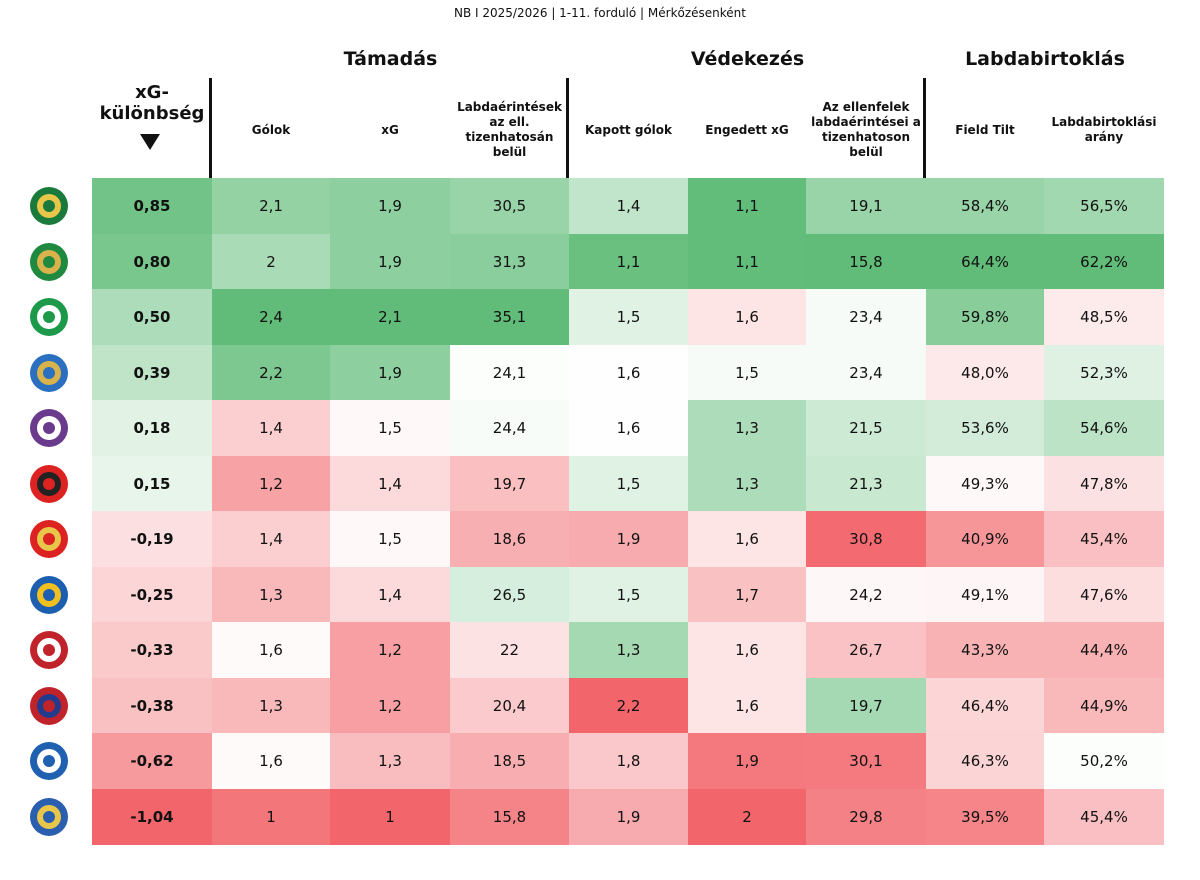 Image resolution: width=1200 pixels, height=880 pixels. What do you see at coordinates (509, 594) in the screenshot?
I see `table-cell: 26,5` at bounding box center [509, 594].